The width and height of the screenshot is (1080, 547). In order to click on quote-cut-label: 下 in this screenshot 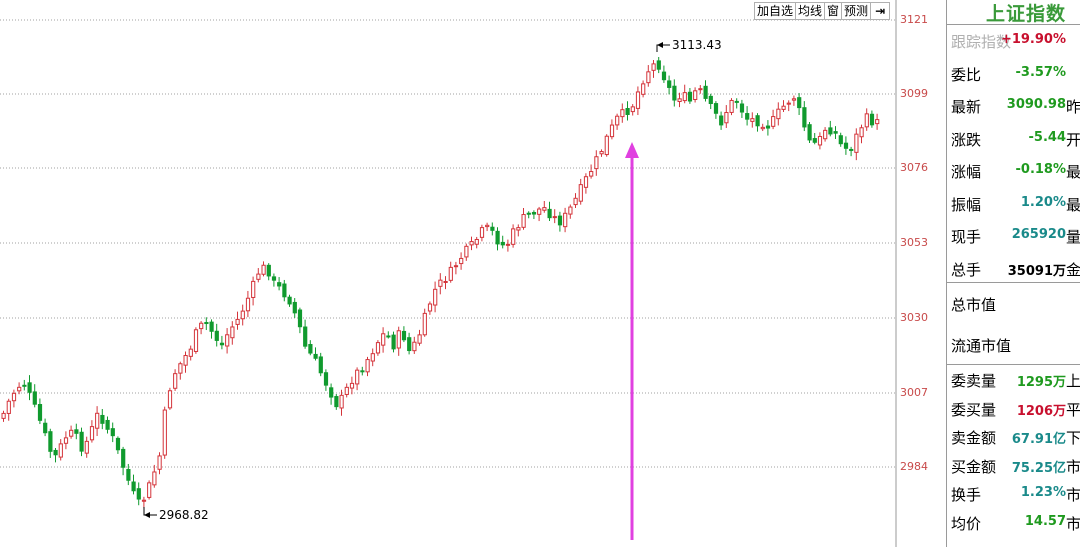, I will do `click(1073, 438)`.